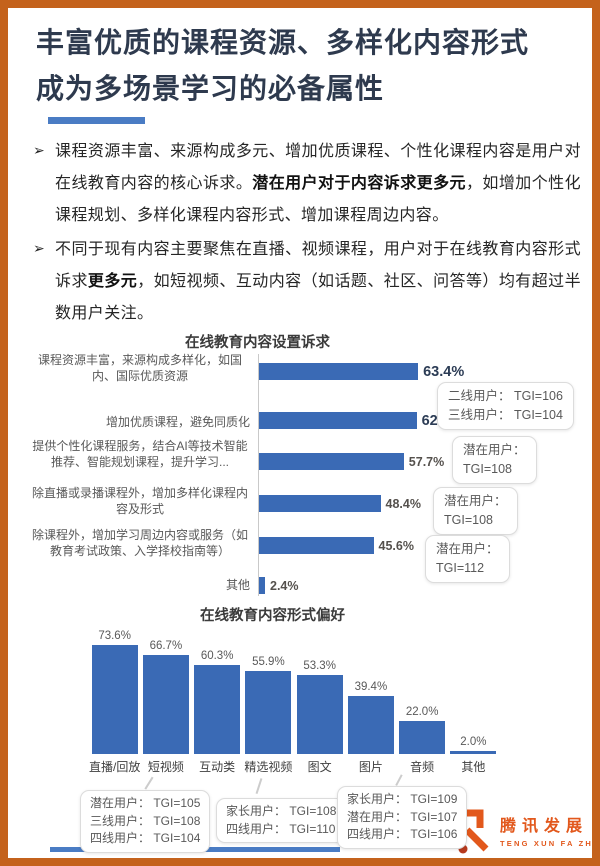 The width and height of the screenshot is (600, 866). Describe the element at coordinates (505, 406) in the screenshot. I see `tgi-callout: 二线用户： TGI=106 三线用户： TGI=104` at that location.